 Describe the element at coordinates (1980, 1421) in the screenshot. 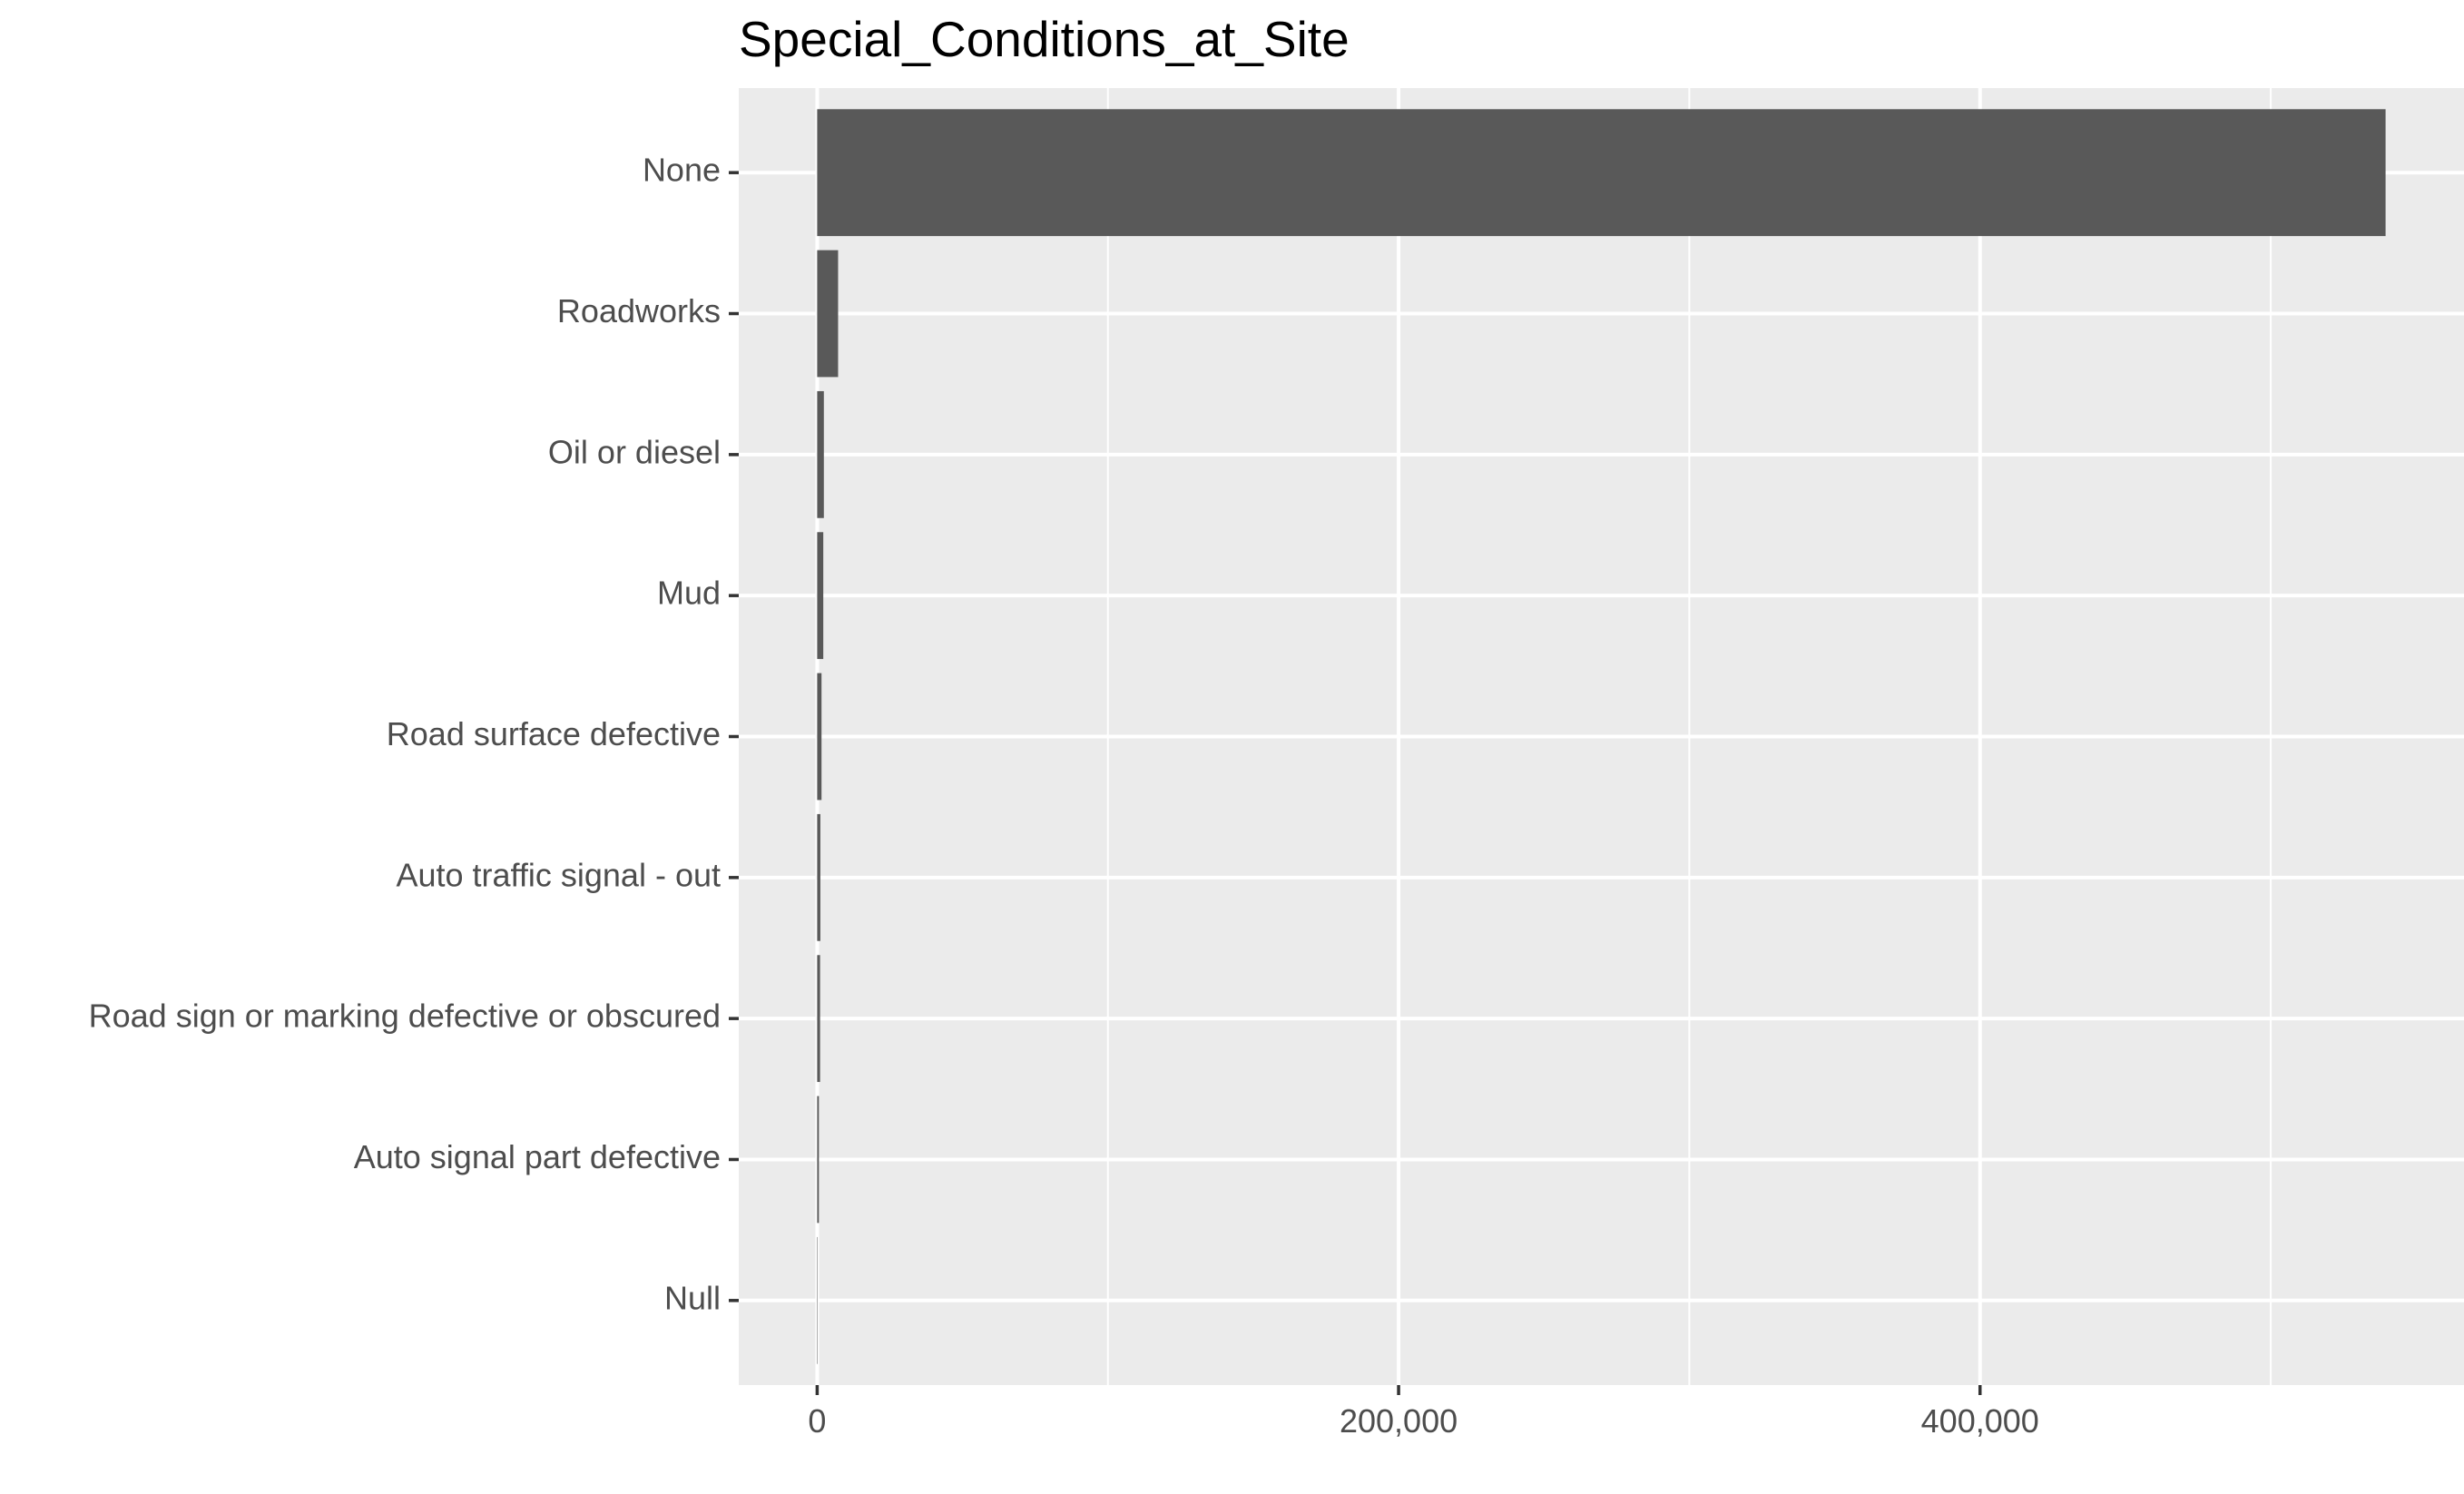

I see `x-tick-label: 400,000` at that location.